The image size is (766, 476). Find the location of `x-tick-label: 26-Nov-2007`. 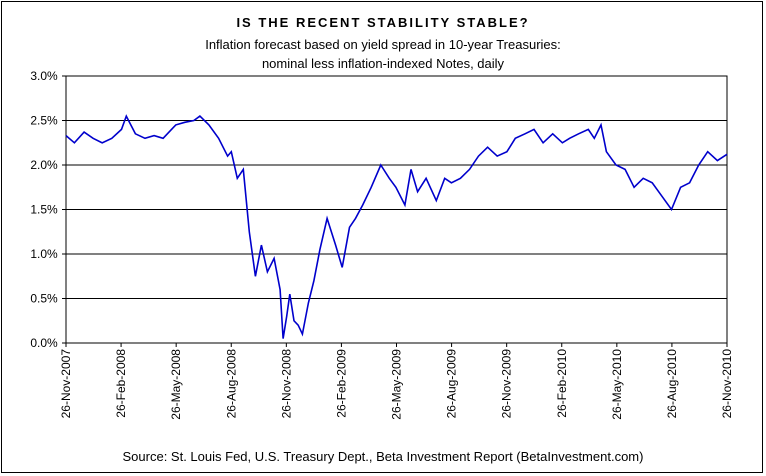

x-tick-label: 26-Nov-2007 is located at coordinates (66, 384).